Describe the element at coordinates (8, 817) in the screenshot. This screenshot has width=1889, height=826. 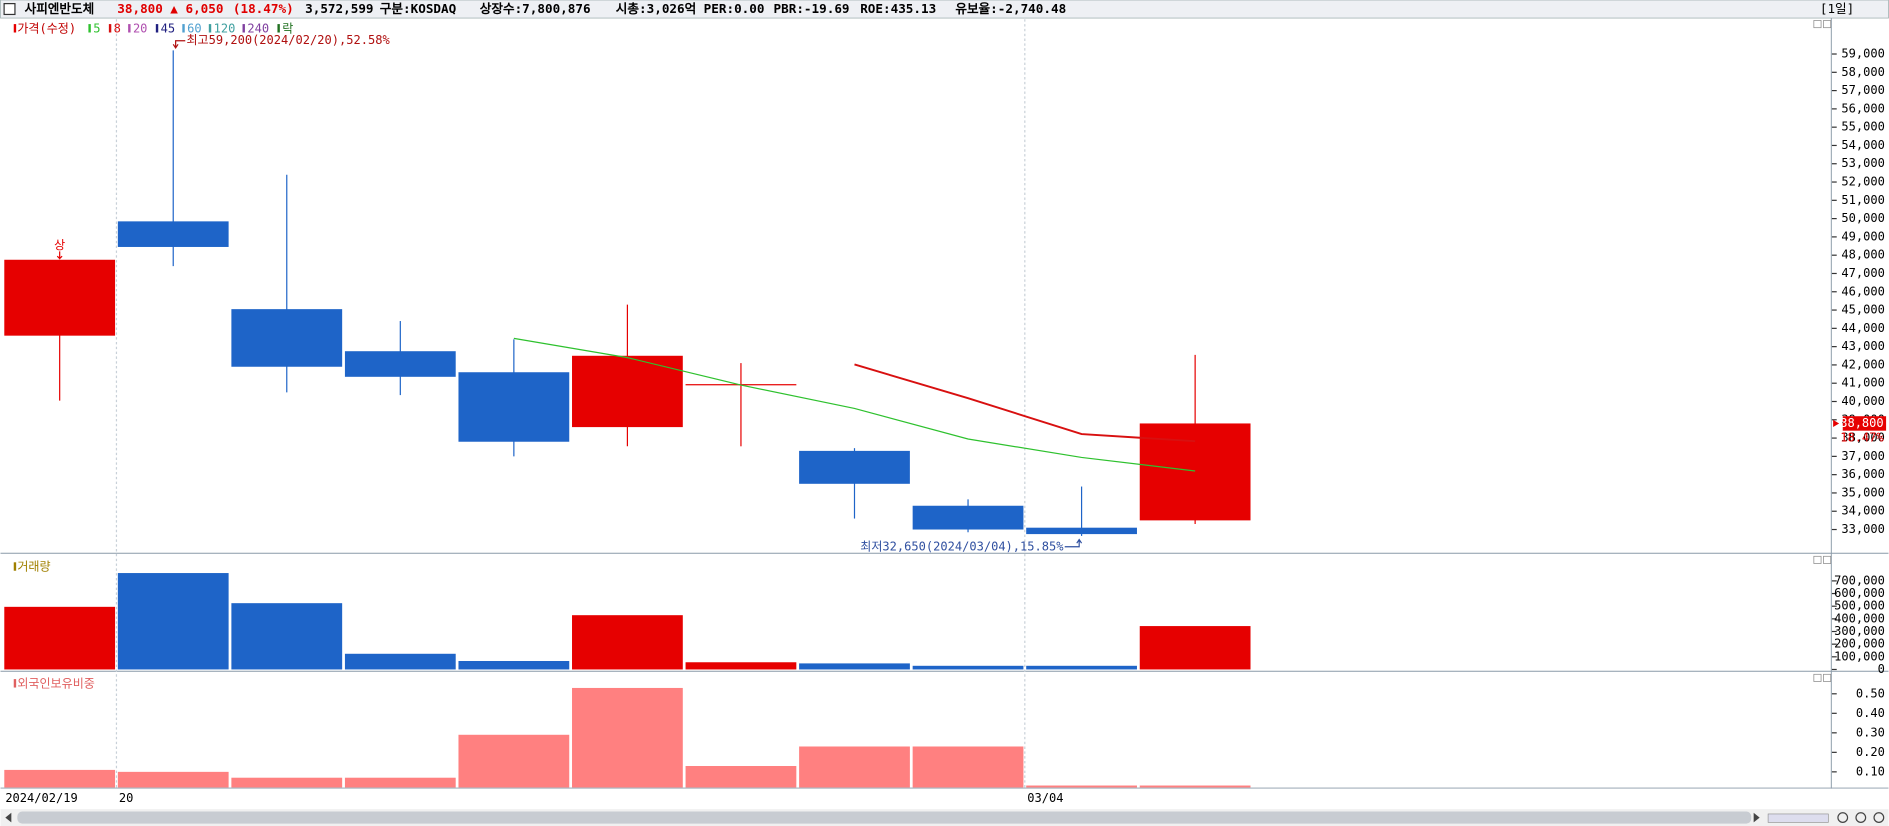
I see `scroll-left` at that location.